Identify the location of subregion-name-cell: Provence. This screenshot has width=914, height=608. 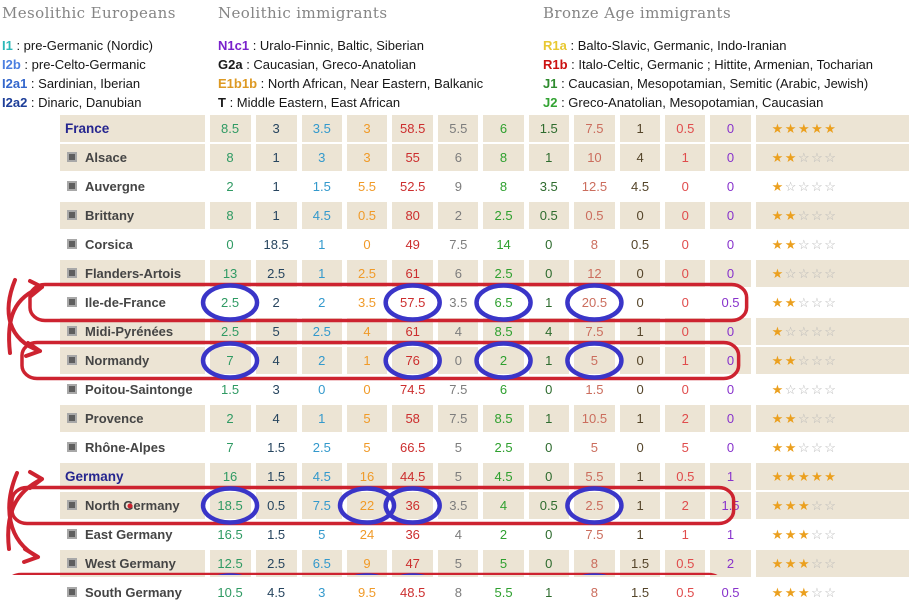
(132, 418).